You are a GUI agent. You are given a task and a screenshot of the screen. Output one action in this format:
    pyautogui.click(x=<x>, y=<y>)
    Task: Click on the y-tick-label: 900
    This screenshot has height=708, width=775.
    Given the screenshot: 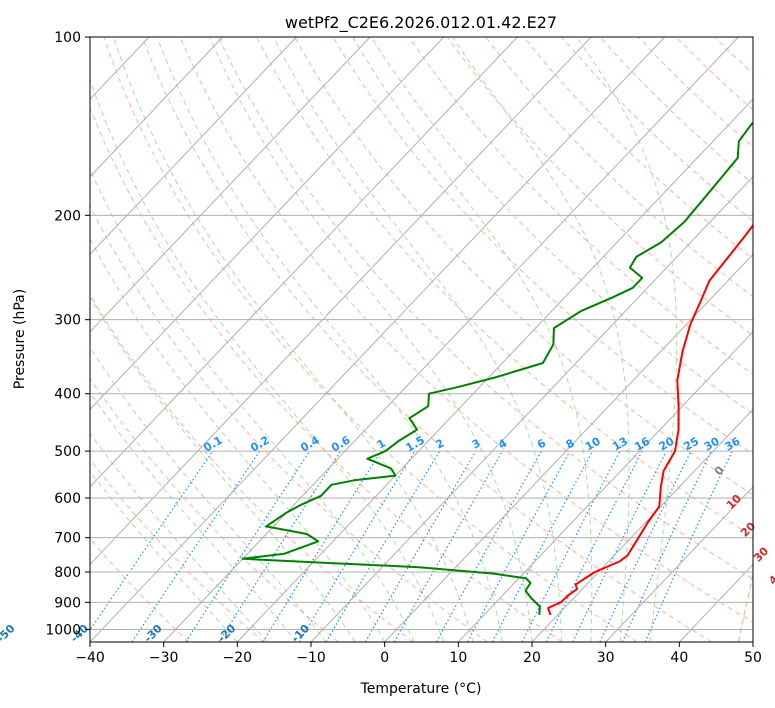 What is the action you would take?
    pyautogui.click(x=67, y=603)
    